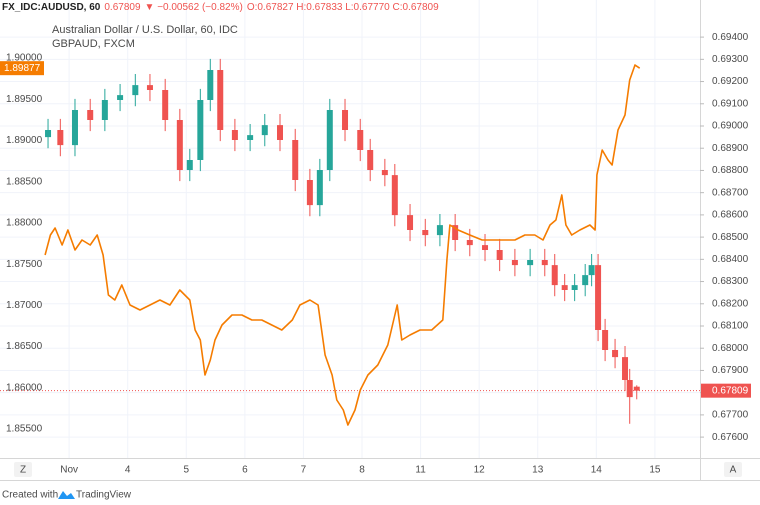  Describe the element at coordinates (730, 326) in the screenshot. I see `y-tick-label: 0.68100` at that location.